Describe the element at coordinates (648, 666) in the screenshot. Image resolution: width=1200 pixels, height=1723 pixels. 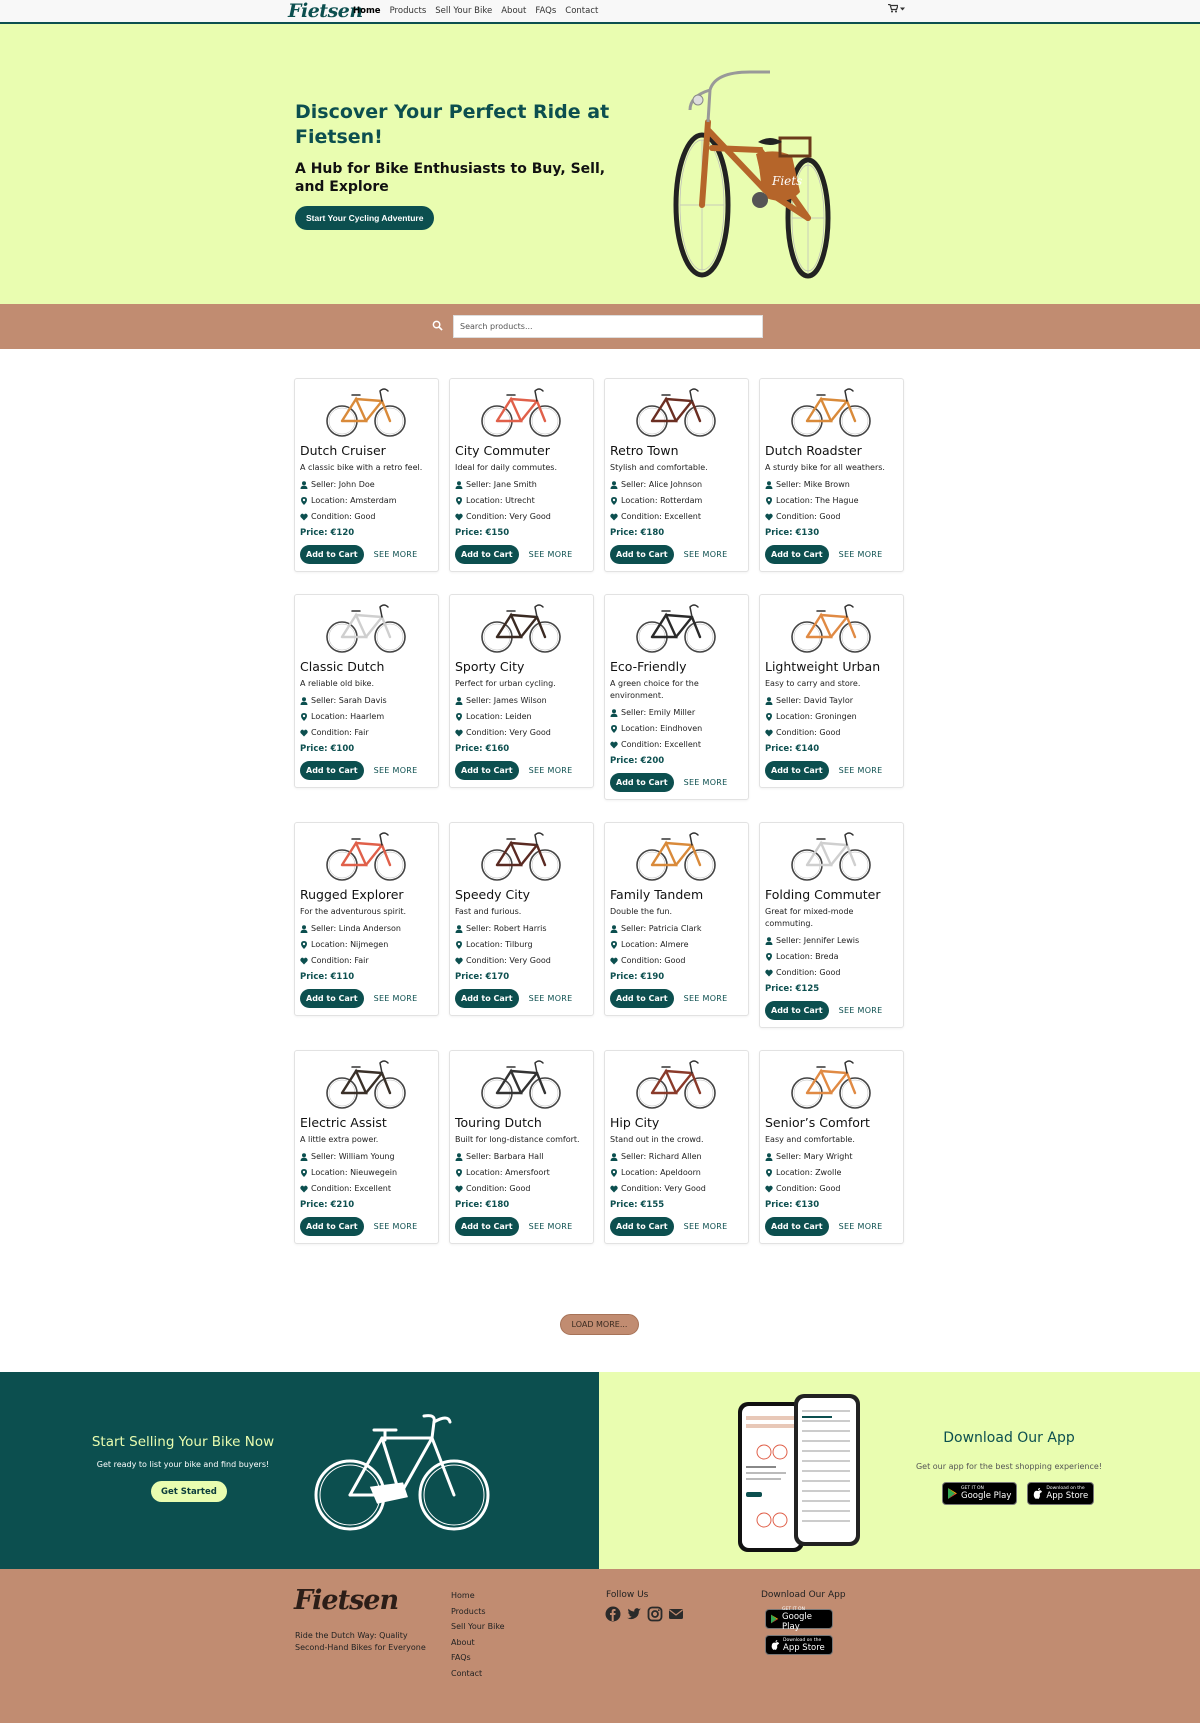
I see `product-title: Eco-Friendly` at that location.